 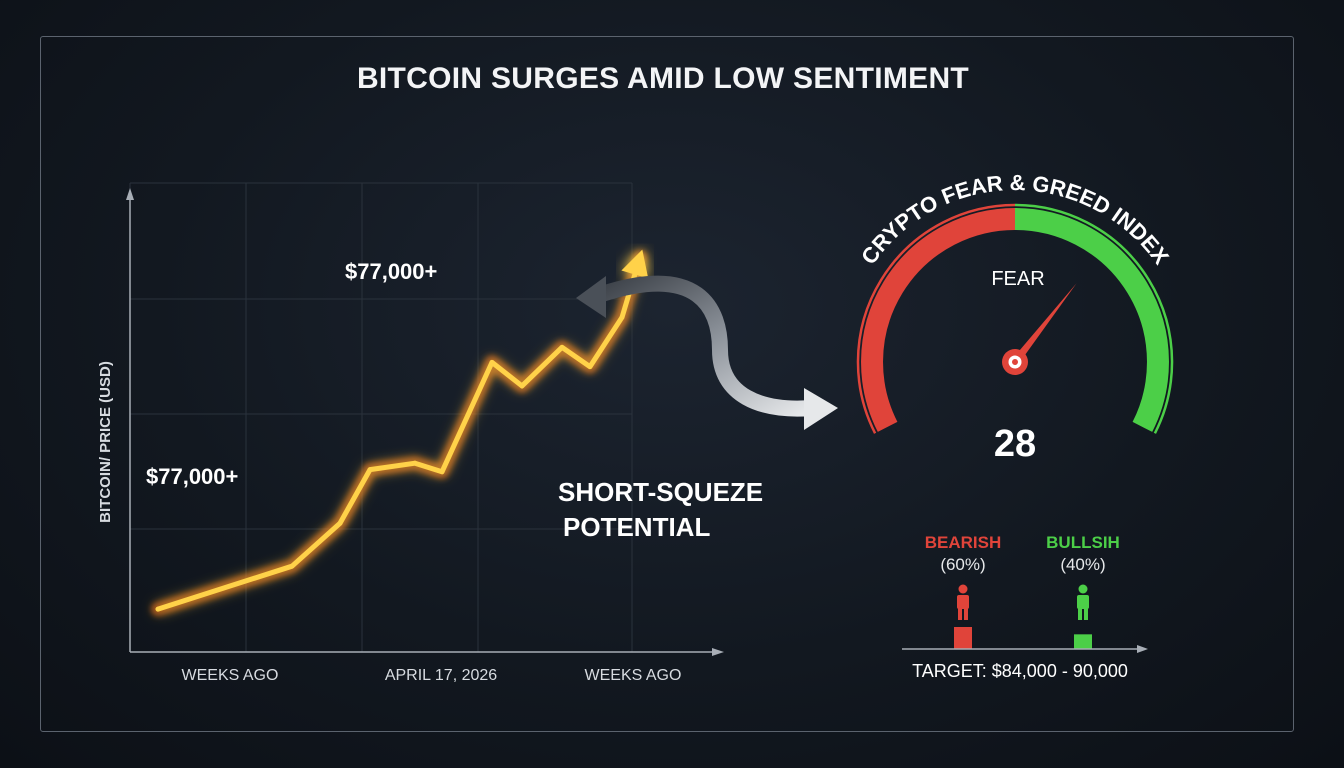 I want to click on bullish-percent: (40%), so click(x=1082, y=564).